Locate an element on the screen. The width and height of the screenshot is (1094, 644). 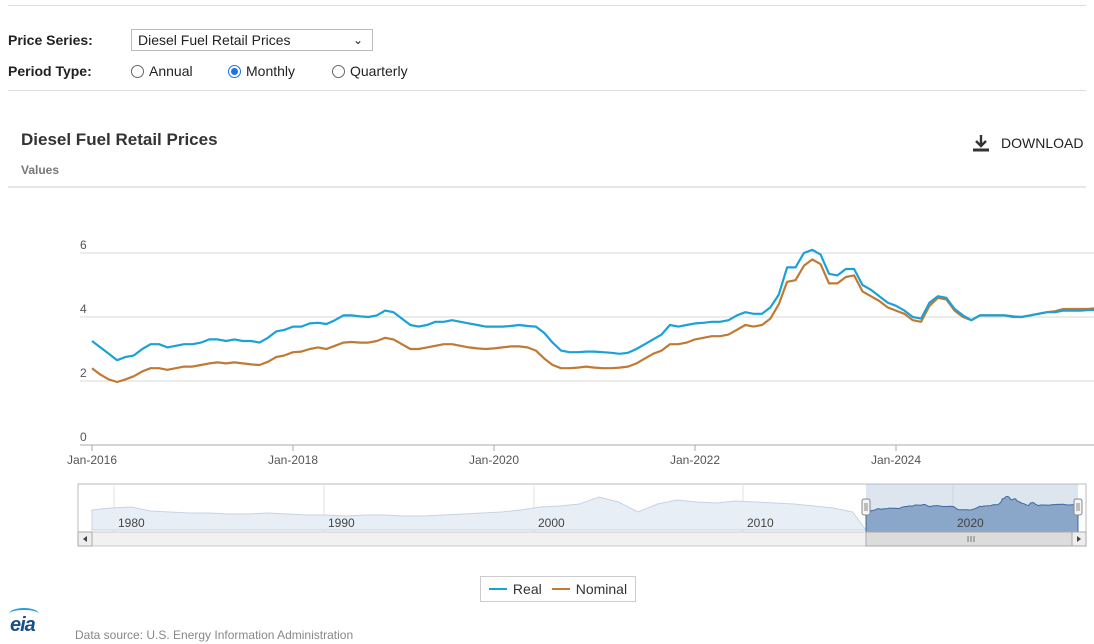
range-navigator: 1980 1990 2000 2010 2020 is located at coordinates (582, 515).